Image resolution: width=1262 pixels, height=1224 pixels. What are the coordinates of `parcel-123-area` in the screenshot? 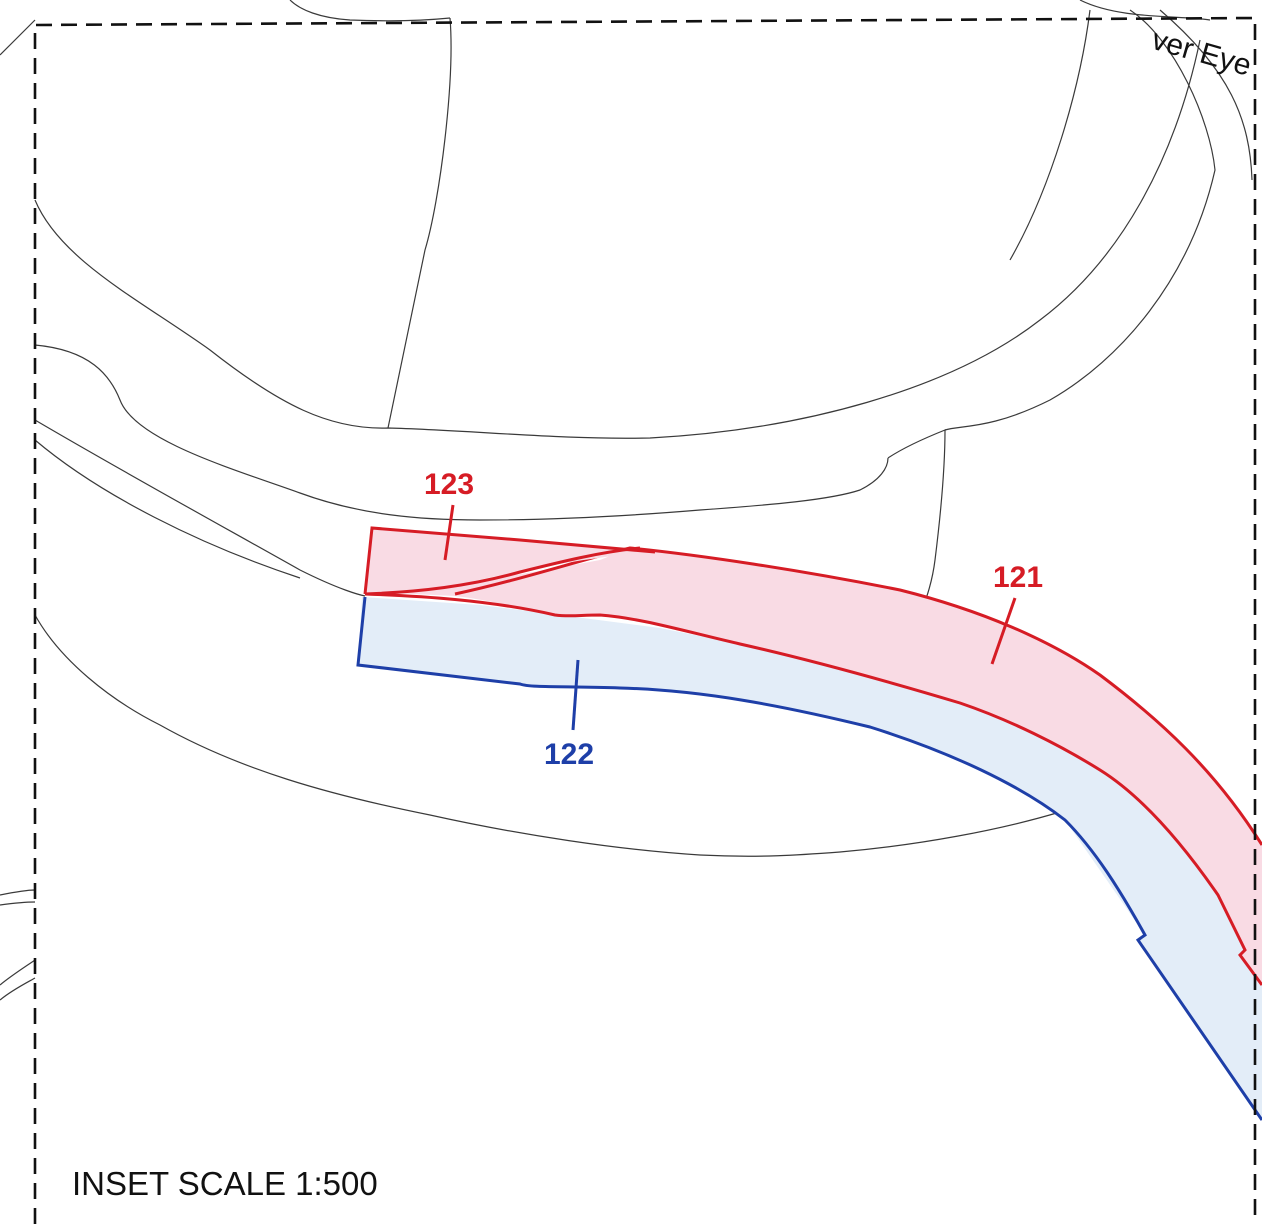 It's located at (508, 561).